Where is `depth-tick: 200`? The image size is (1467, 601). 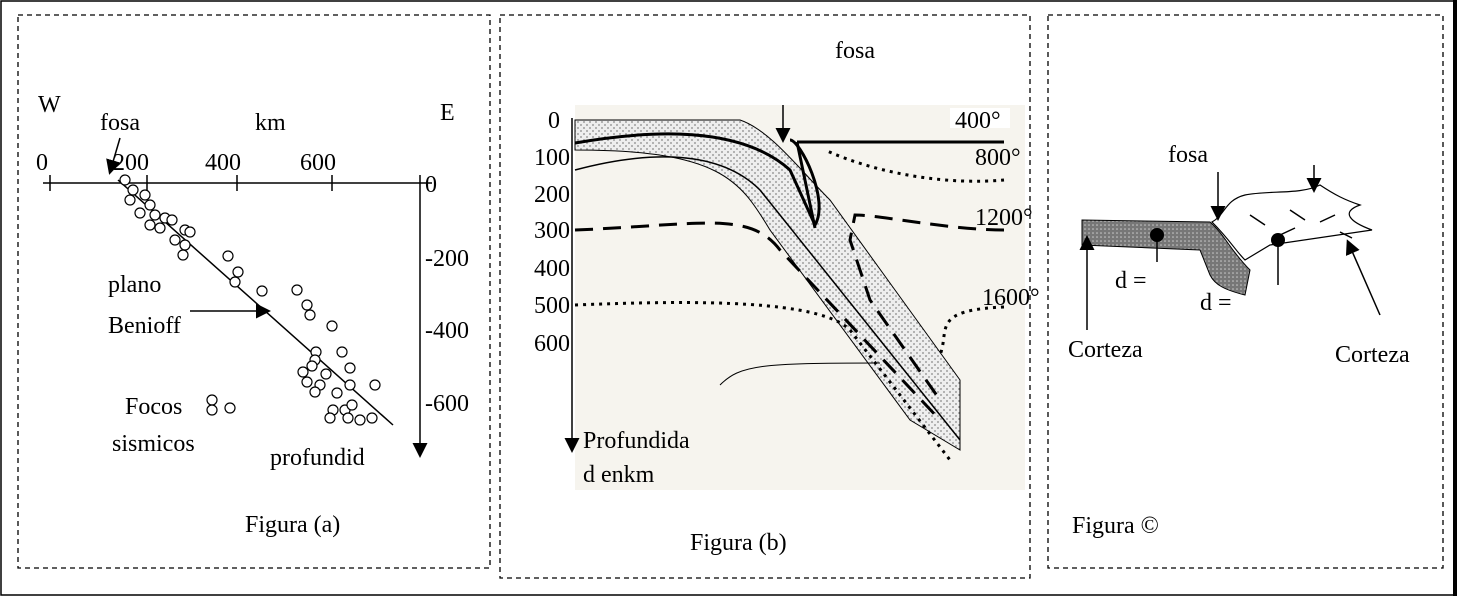
depth-tick: 200 is located at coordinates (552, 195).